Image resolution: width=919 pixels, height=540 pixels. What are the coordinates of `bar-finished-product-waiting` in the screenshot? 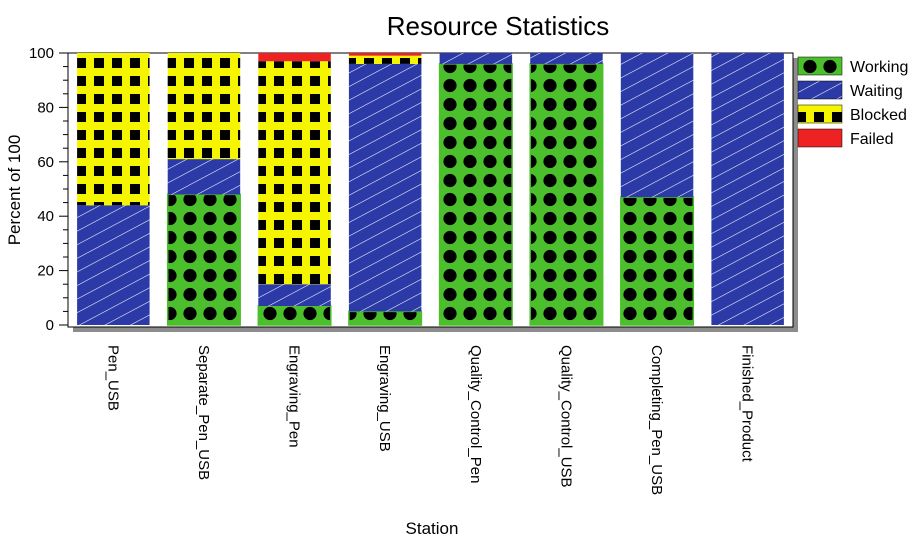 It's located at (747, 189).